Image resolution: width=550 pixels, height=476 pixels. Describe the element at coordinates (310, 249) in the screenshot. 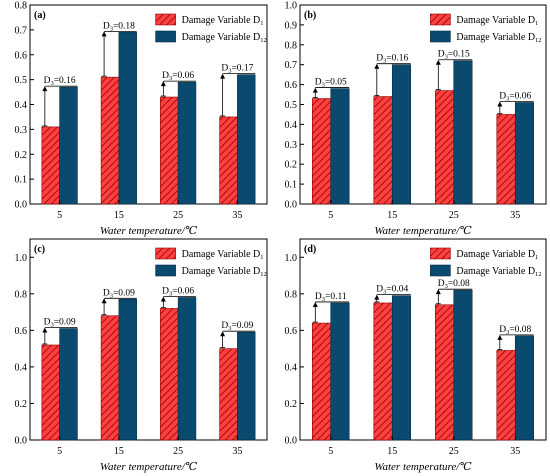

I see `panel-label: (d)` at that location.